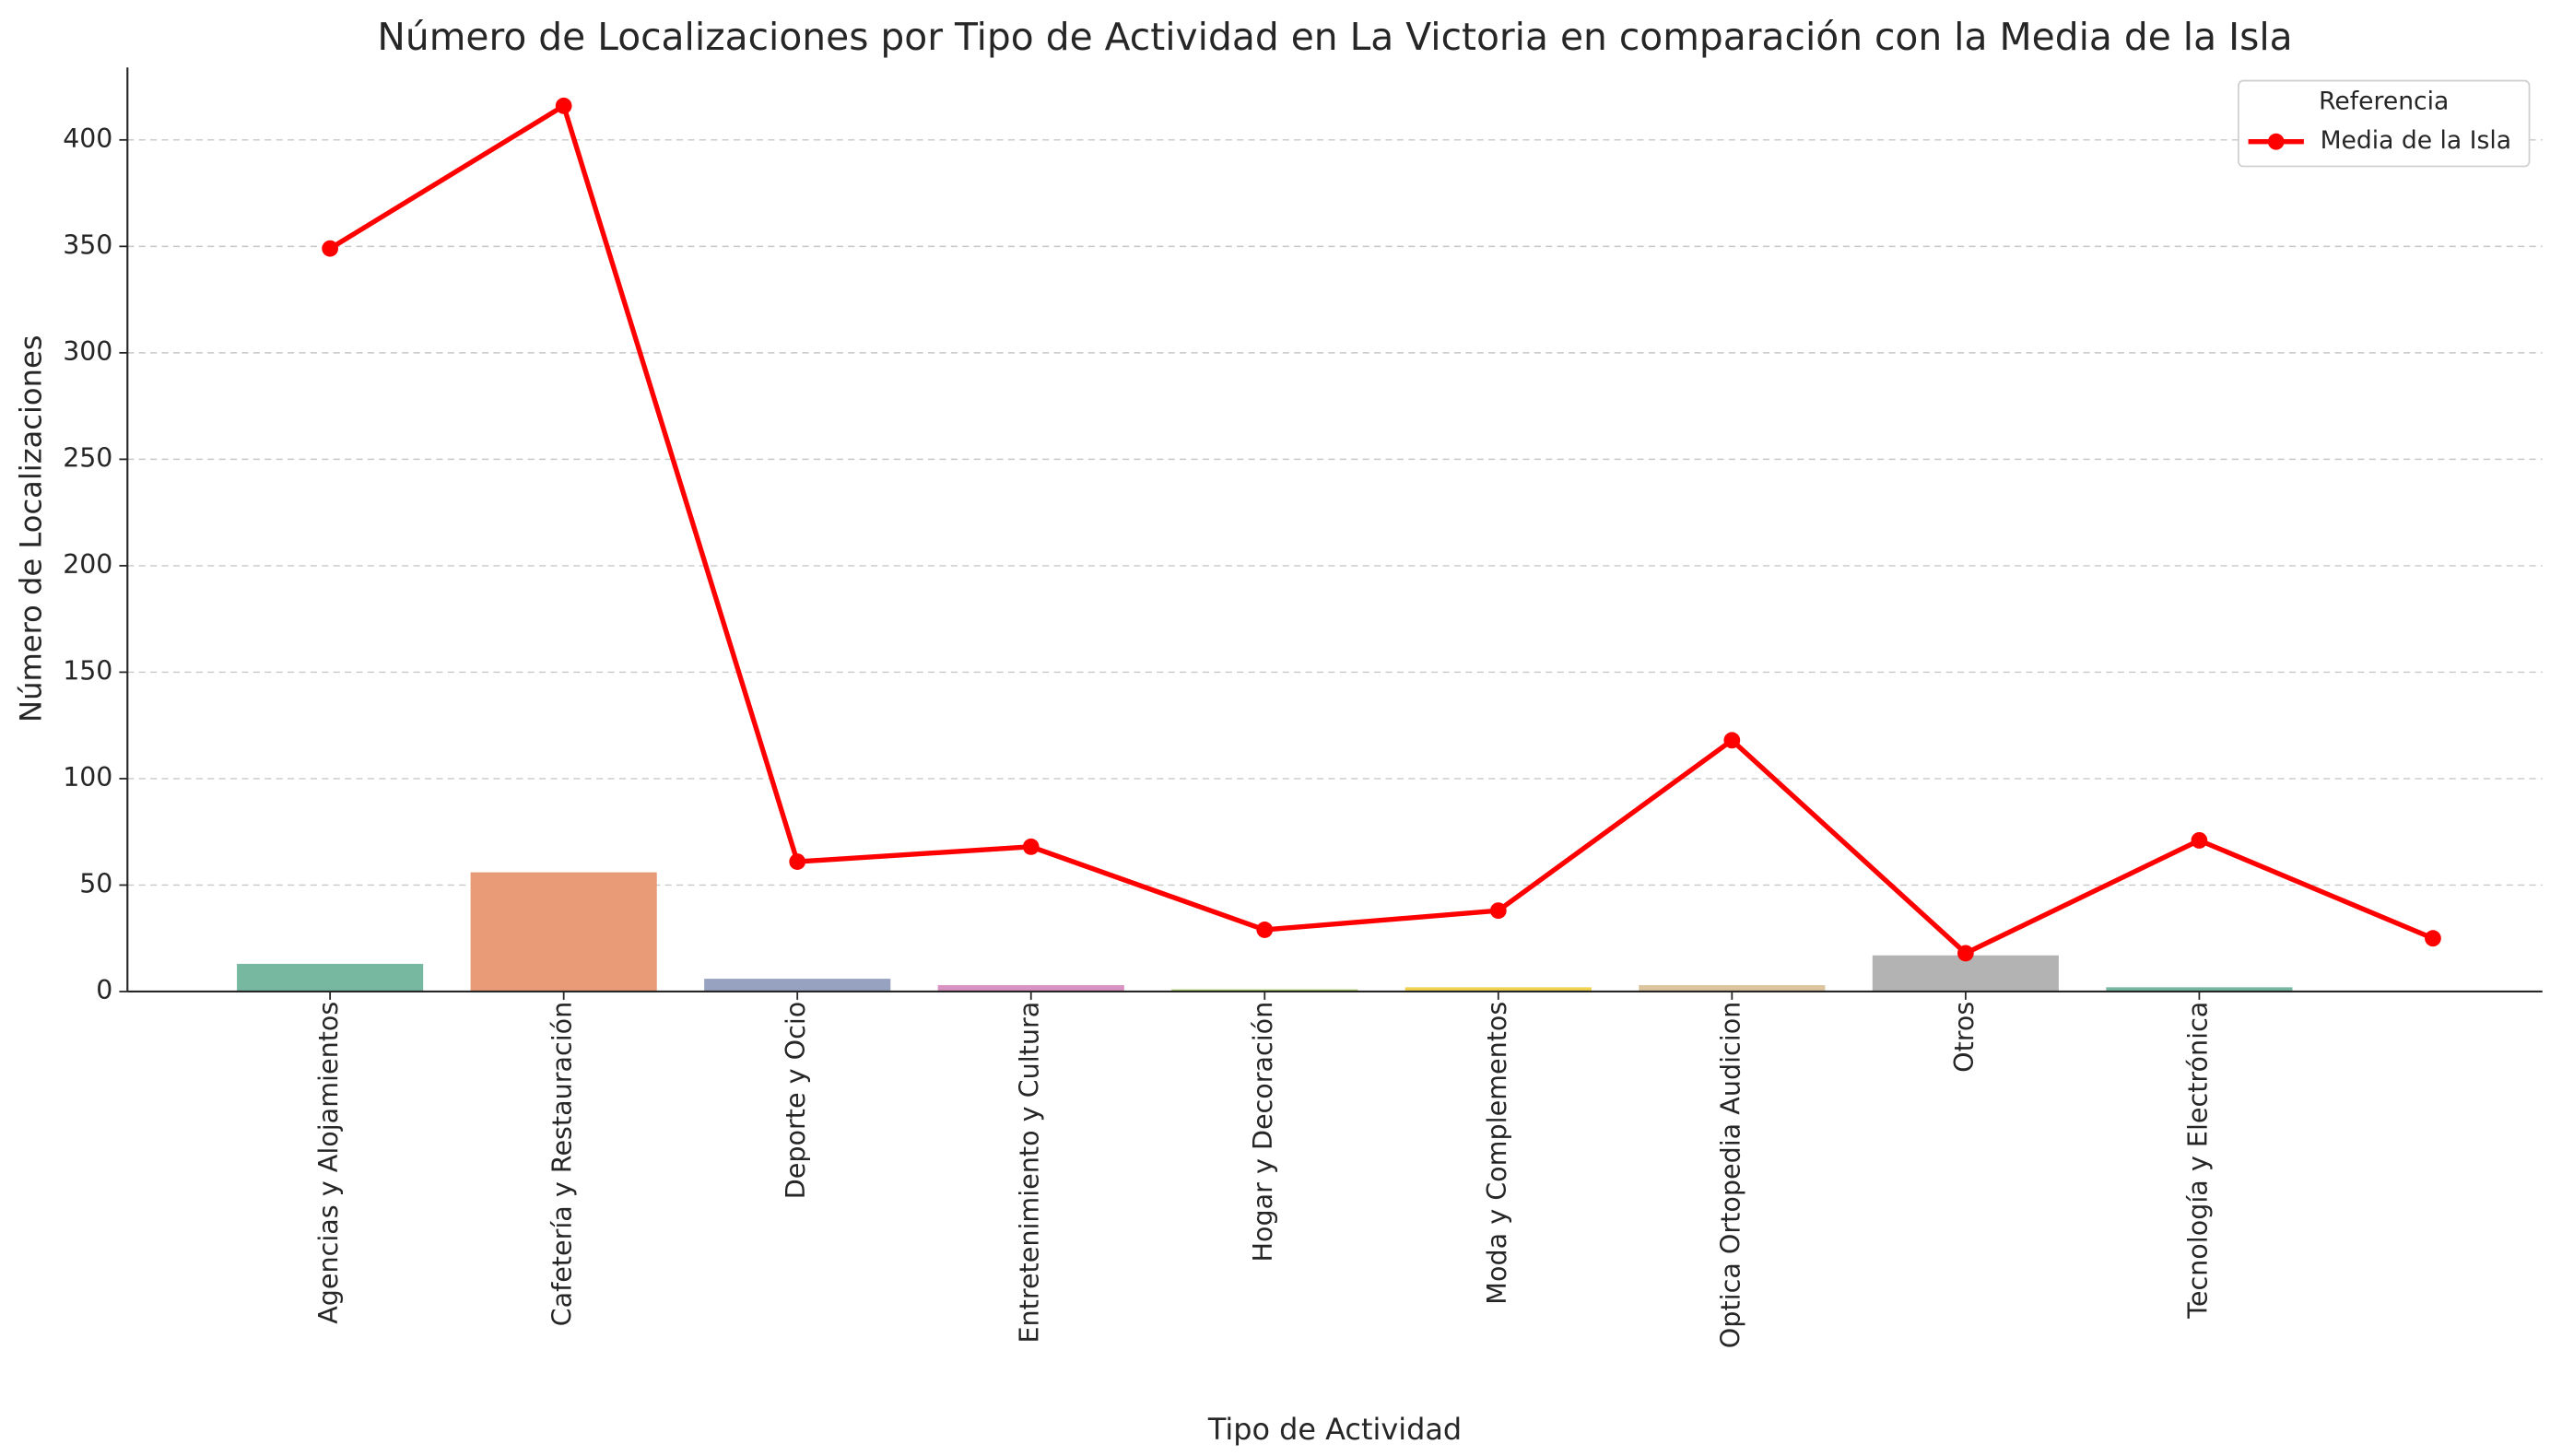 This screenshot has height=1456, width=2562. I want to click on legend-label: Media de la Isla, so click(2416, 140).